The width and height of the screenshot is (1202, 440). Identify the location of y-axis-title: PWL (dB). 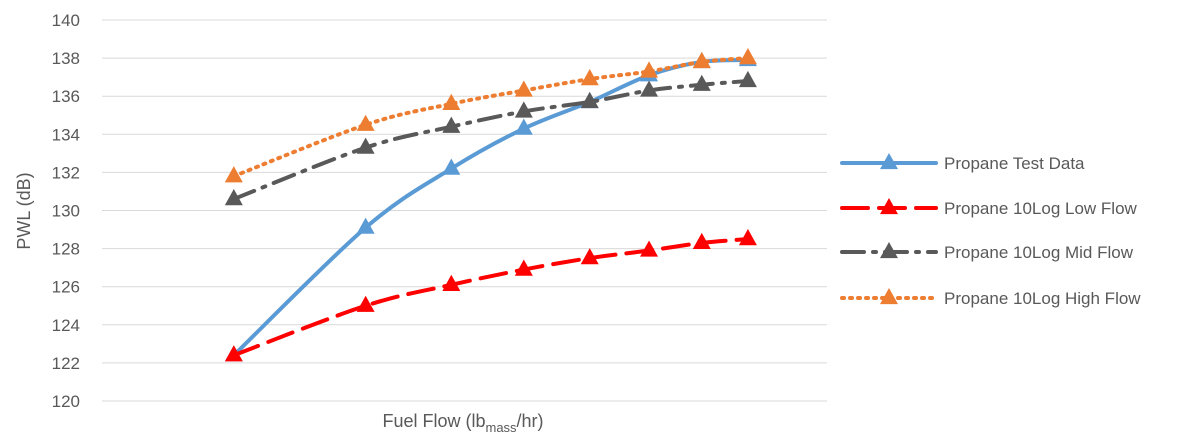
(24, 210).